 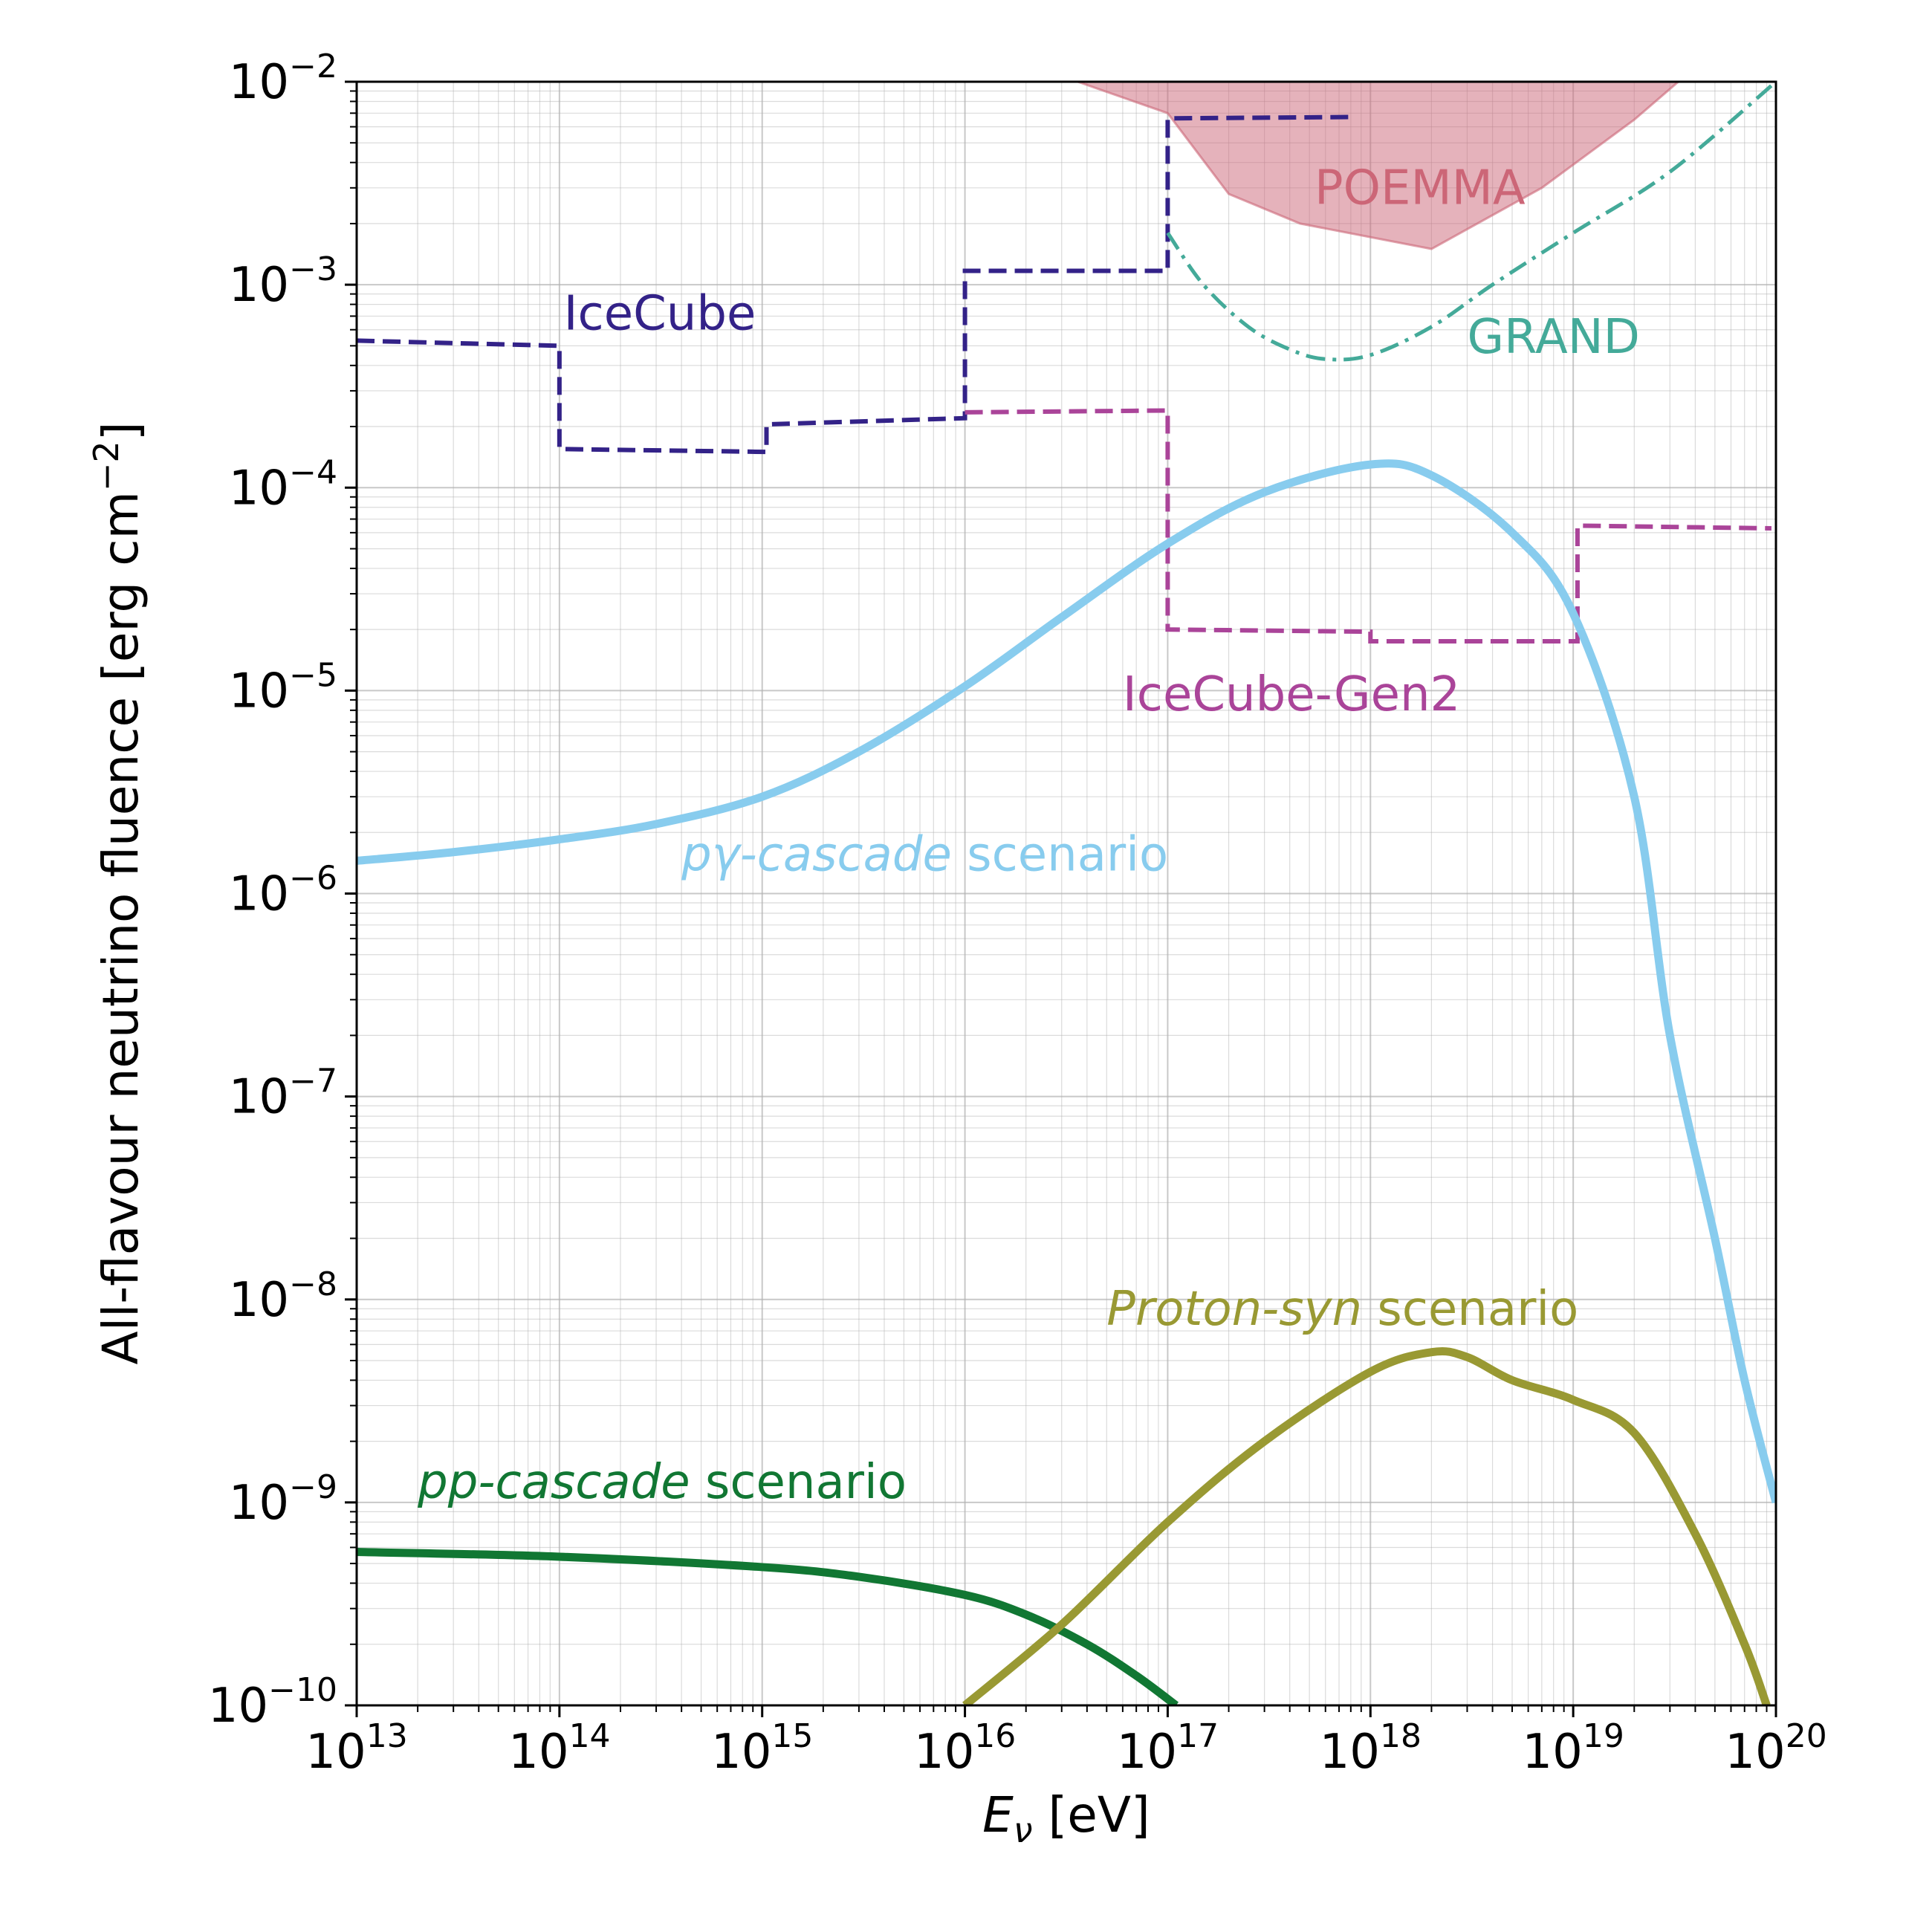 I want to click on y-tick-label: 10⁻¹⁰, so click(x=272, y=1702).